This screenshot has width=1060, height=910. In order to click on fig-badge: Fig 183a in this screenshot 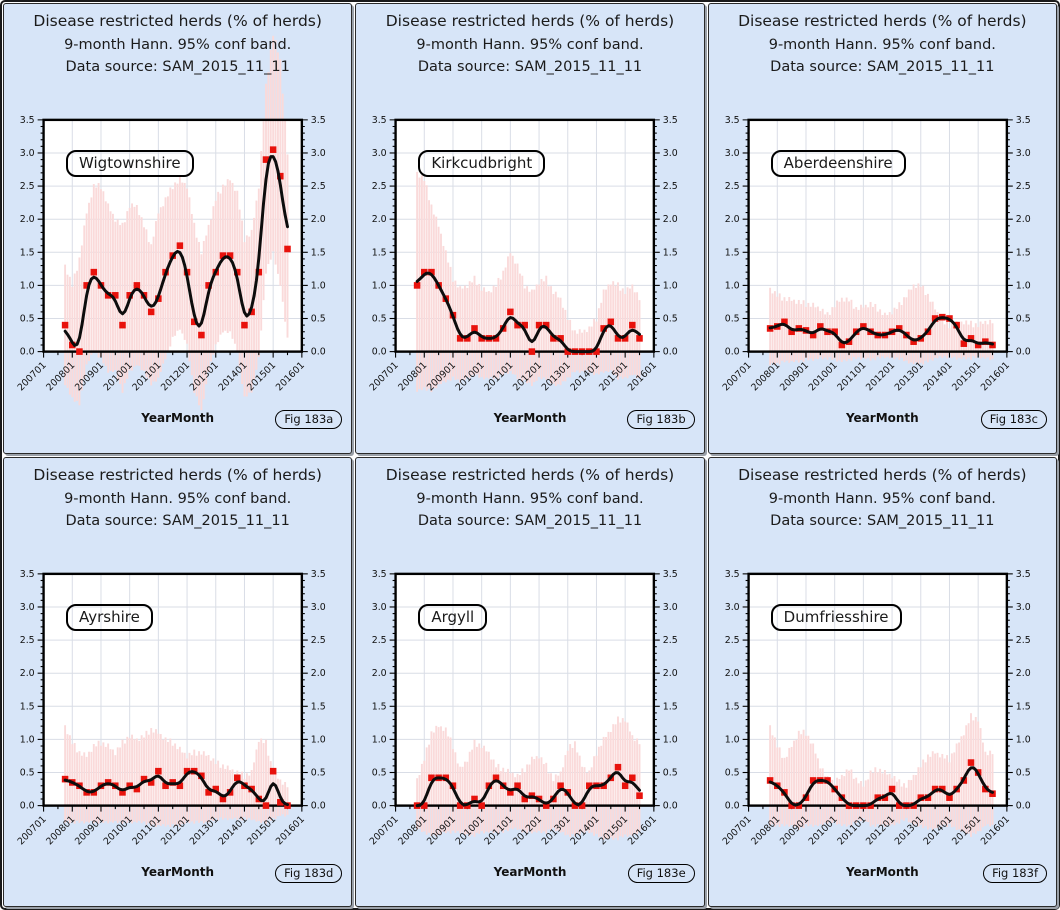, I will do `click(309, 419)`.